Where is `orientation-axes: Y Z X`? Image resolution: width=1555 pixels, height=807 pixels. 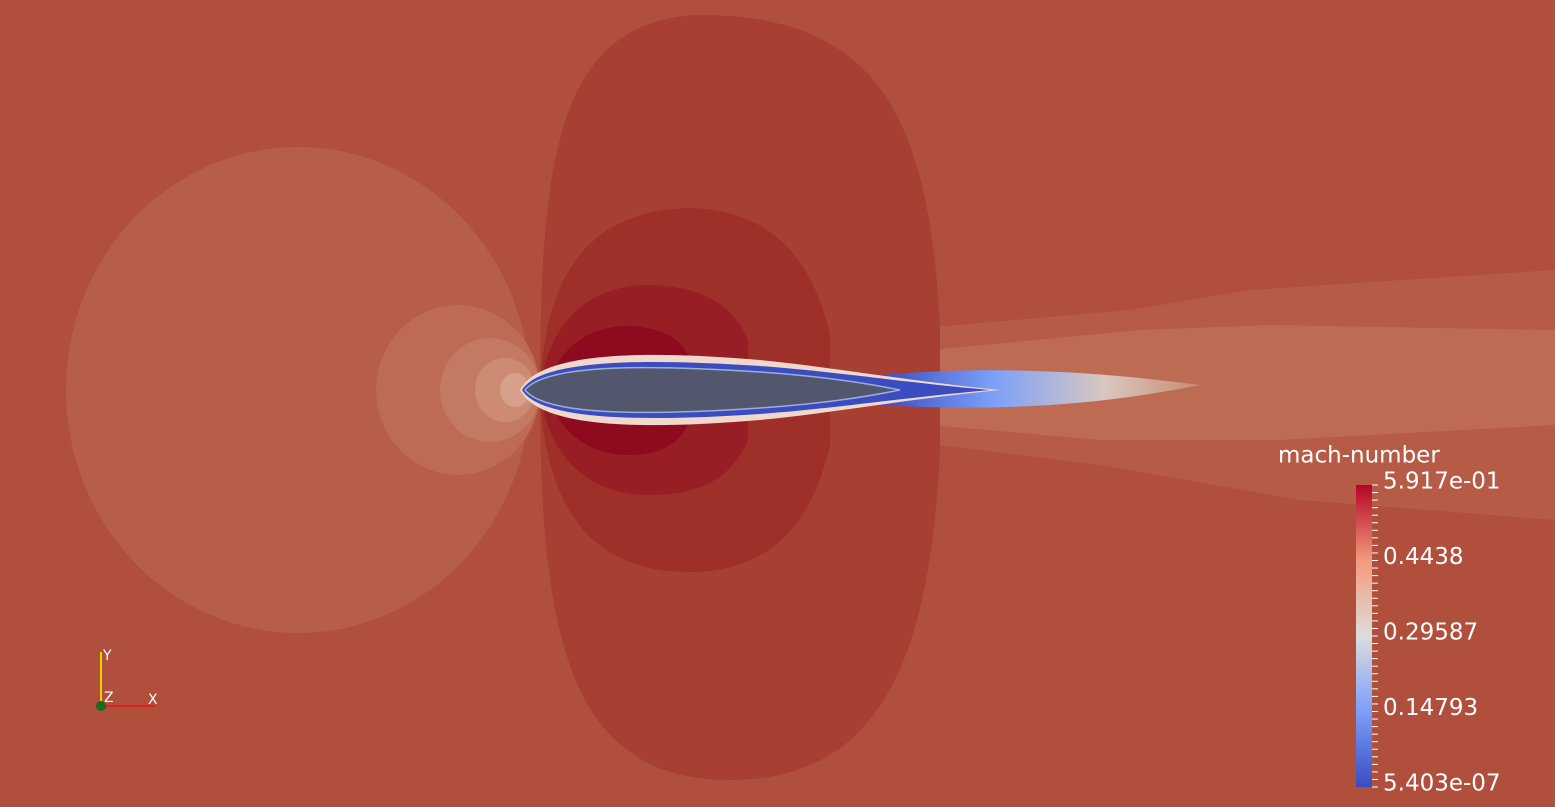 orientation-axes: Y Z X is located at coordinates (127, 679).